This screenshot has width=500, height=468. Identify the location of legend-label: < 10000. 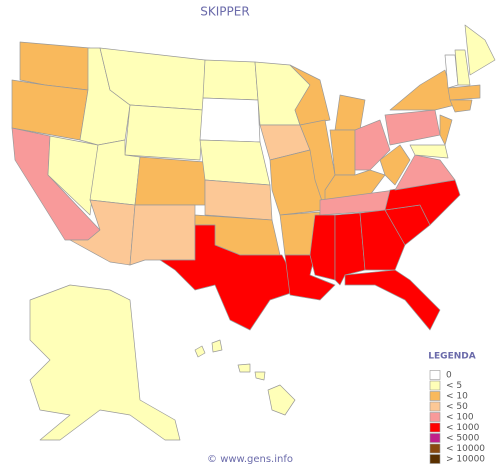
(465, 449).